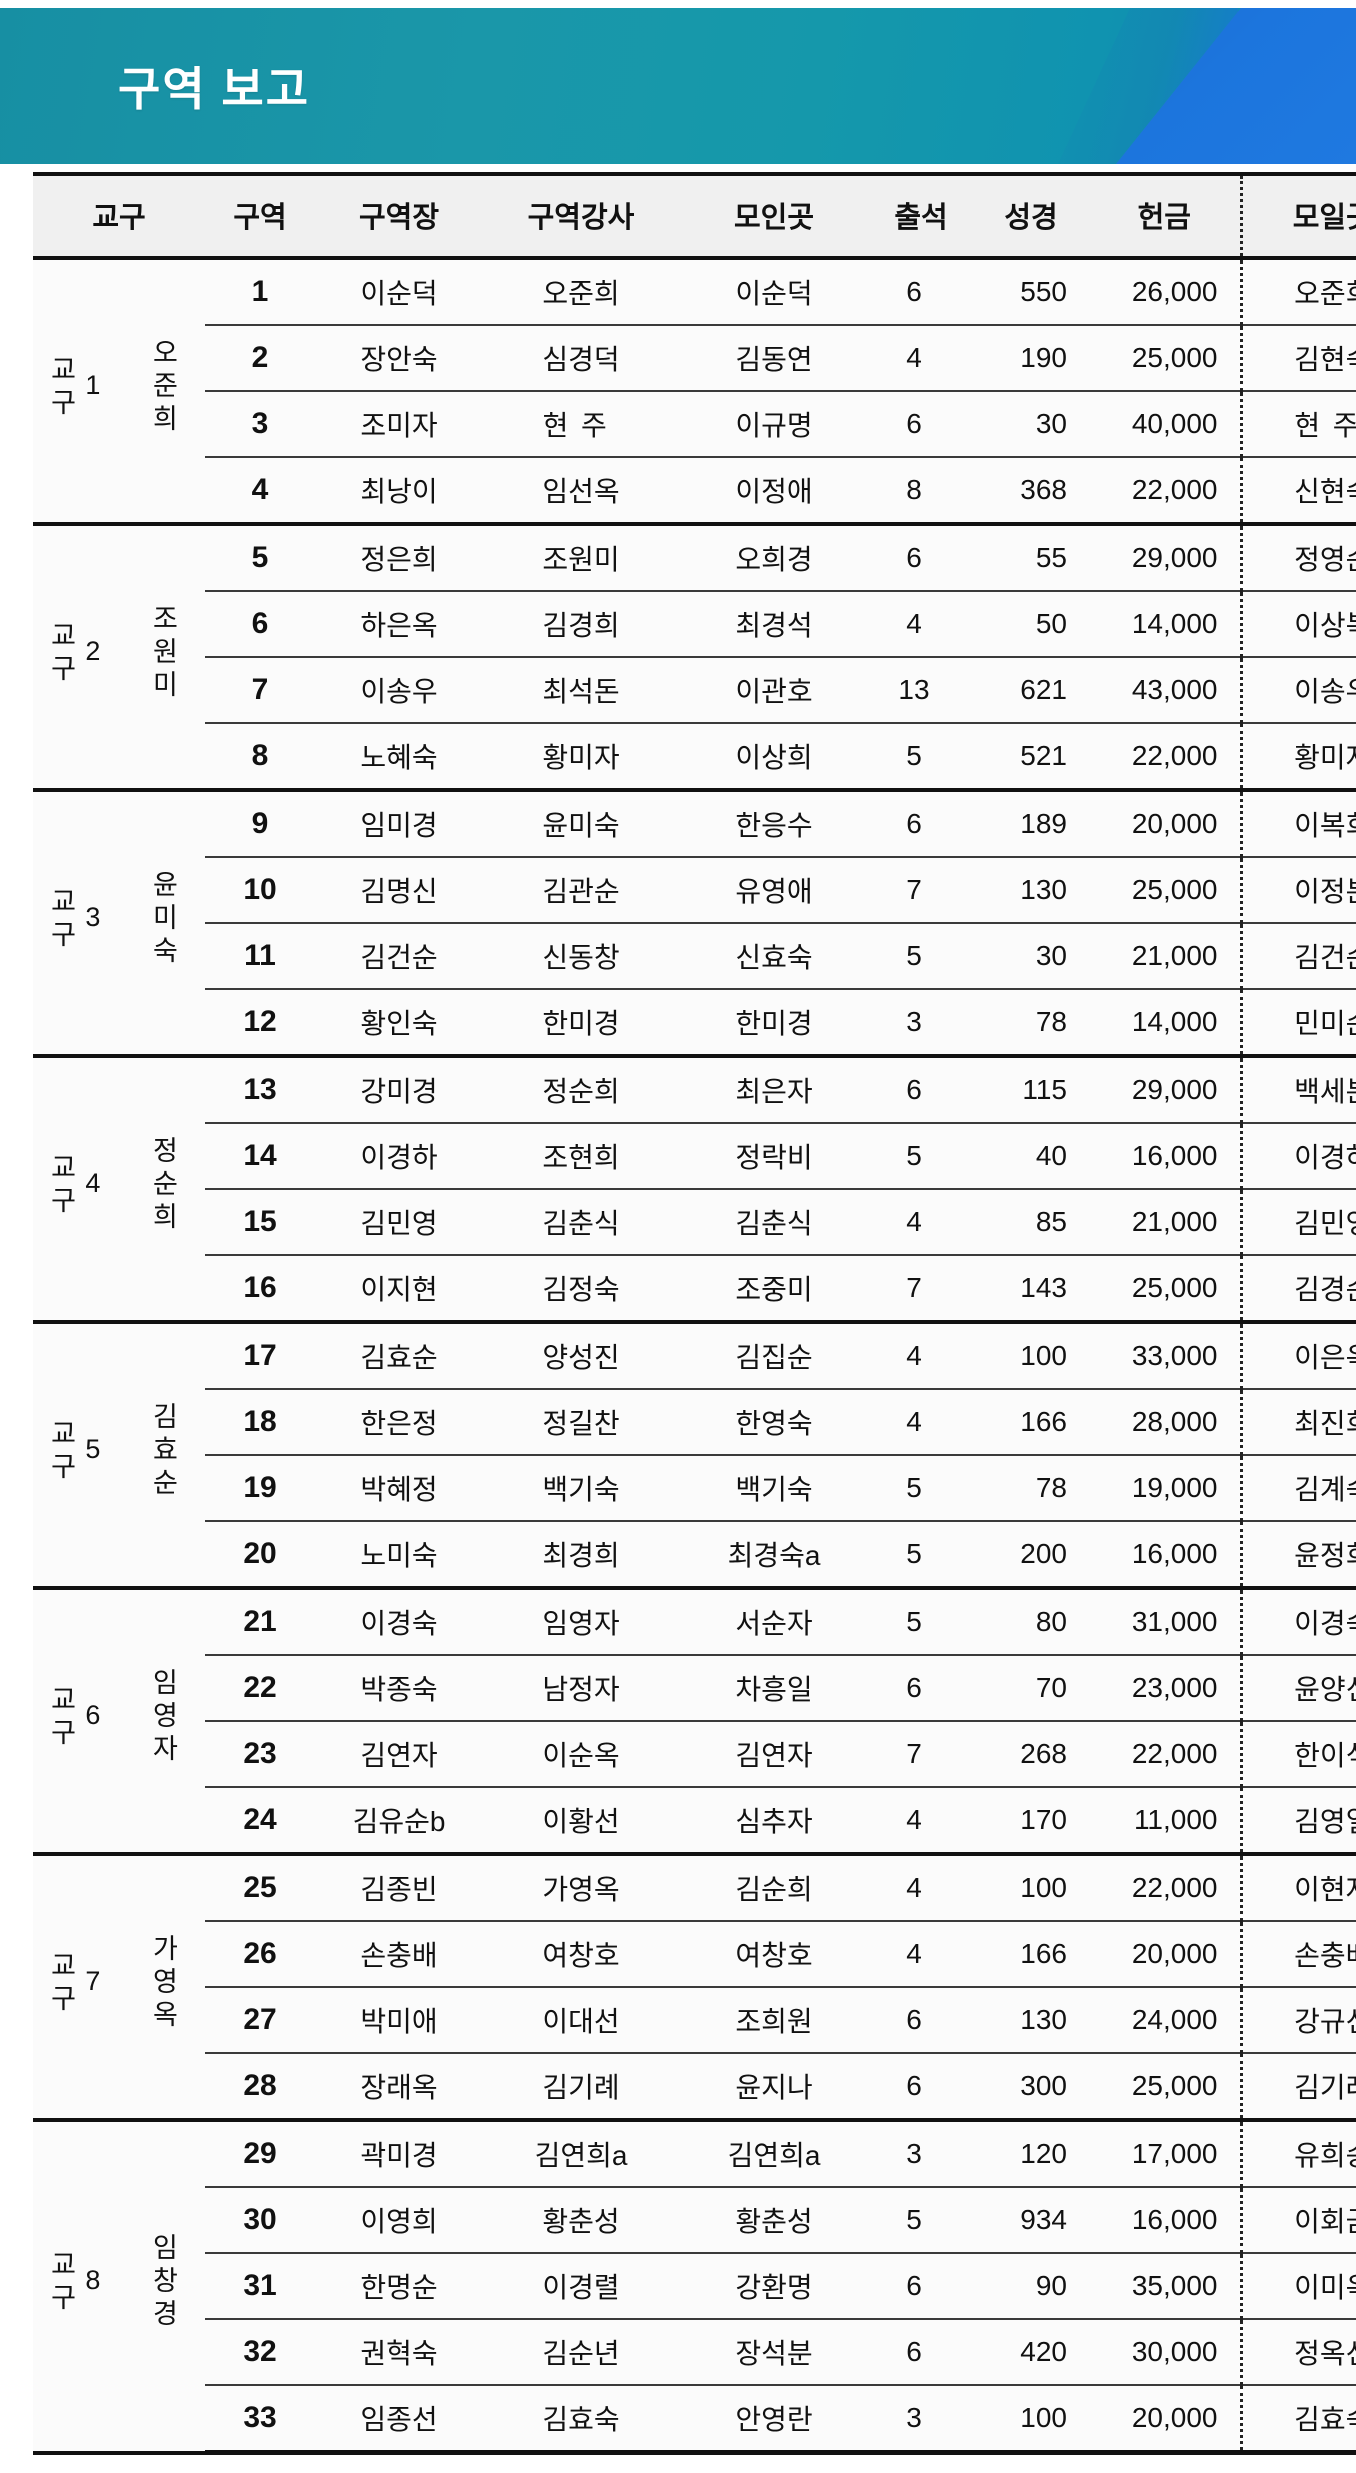  Describe the element at coordinates (1031, 2020) in the screenshot. I see `cell-bible: 130` at that location.